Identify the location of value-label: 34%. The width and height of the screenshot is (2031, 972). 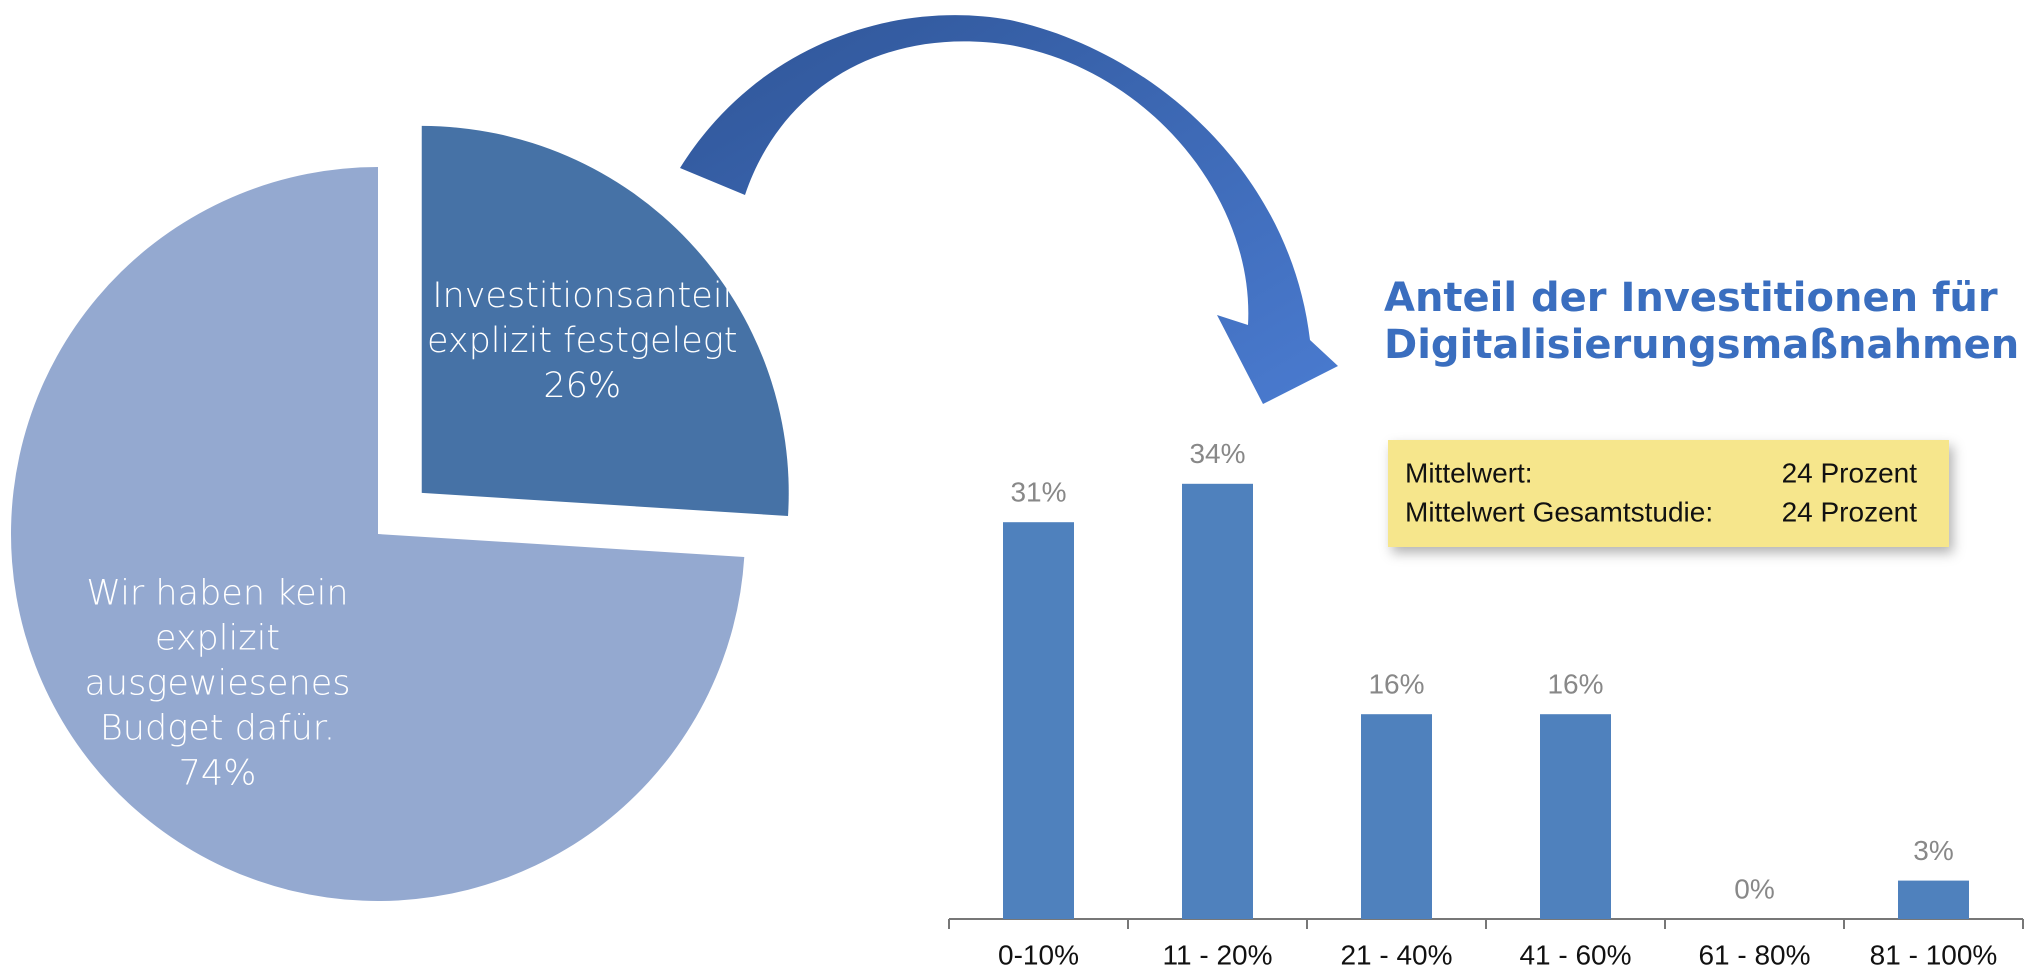
(1217, 453).